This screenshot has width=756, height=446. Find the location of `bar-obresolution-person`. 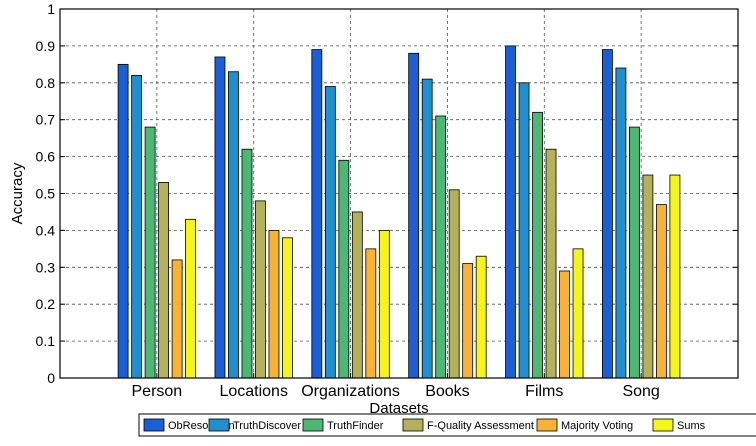

bar-obresolution-person is located at coordinates (123, 221).